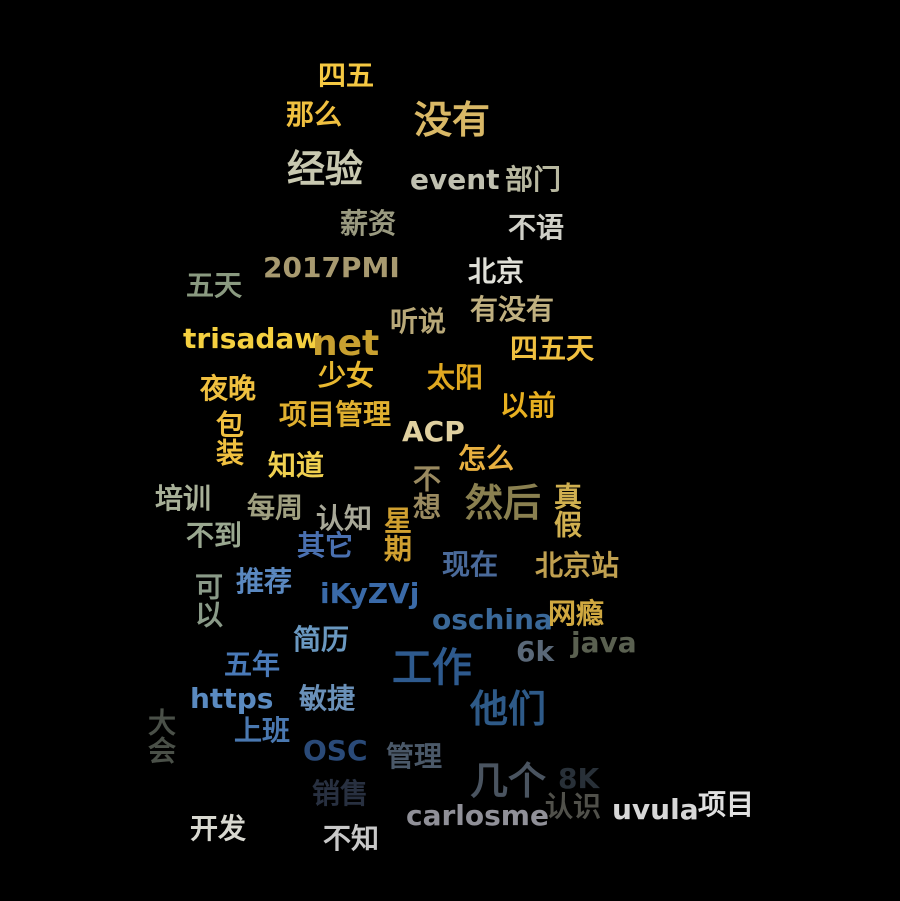  I want to click on word-46: 工作, so click(432, 668).